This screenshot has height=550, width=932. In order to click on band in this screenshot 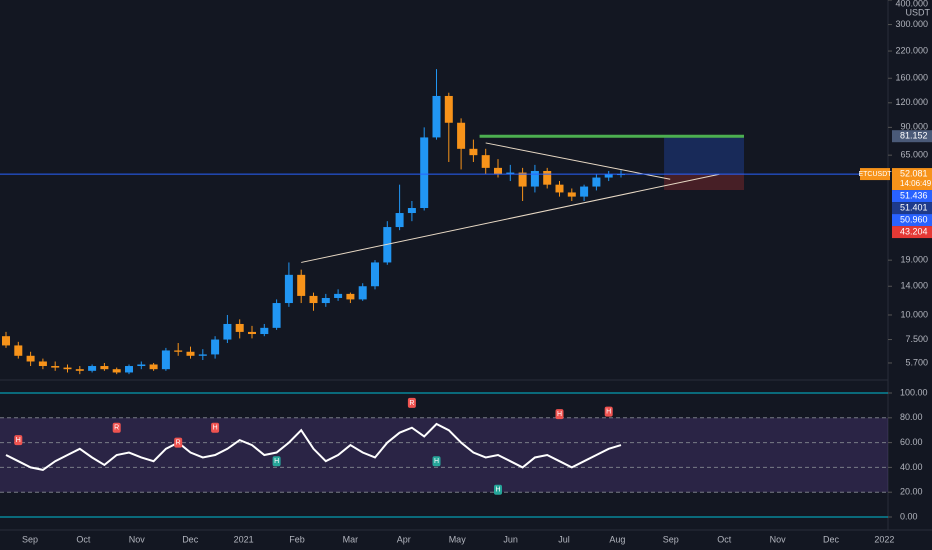, I will do `click(444, 455)`.